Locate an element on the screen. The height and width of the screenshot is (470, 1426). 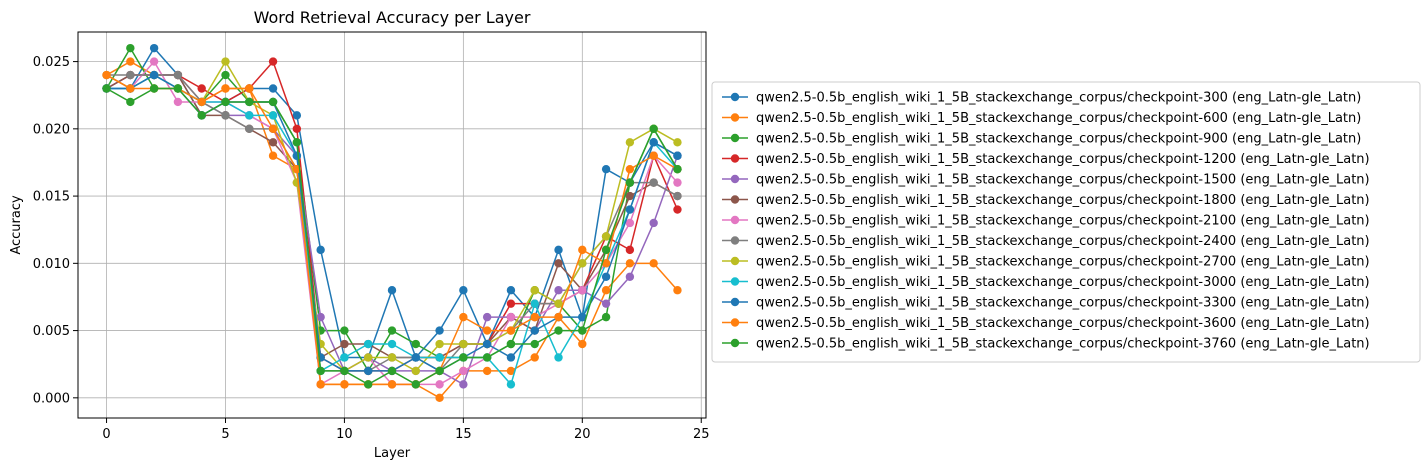
x-tick-label: 20 is located at coordinates (582, 434).